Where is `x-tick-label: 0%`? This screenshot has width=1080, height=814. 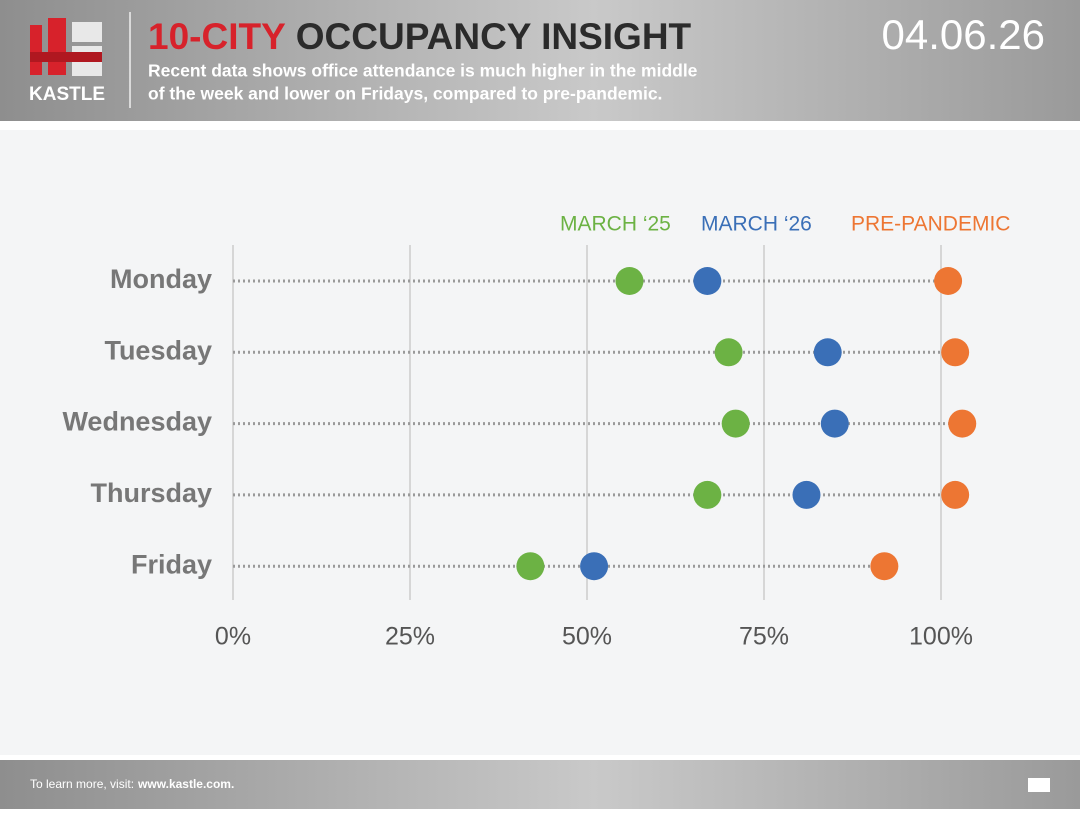
x-tick-label: 0% is located at coordinates (233, 637).